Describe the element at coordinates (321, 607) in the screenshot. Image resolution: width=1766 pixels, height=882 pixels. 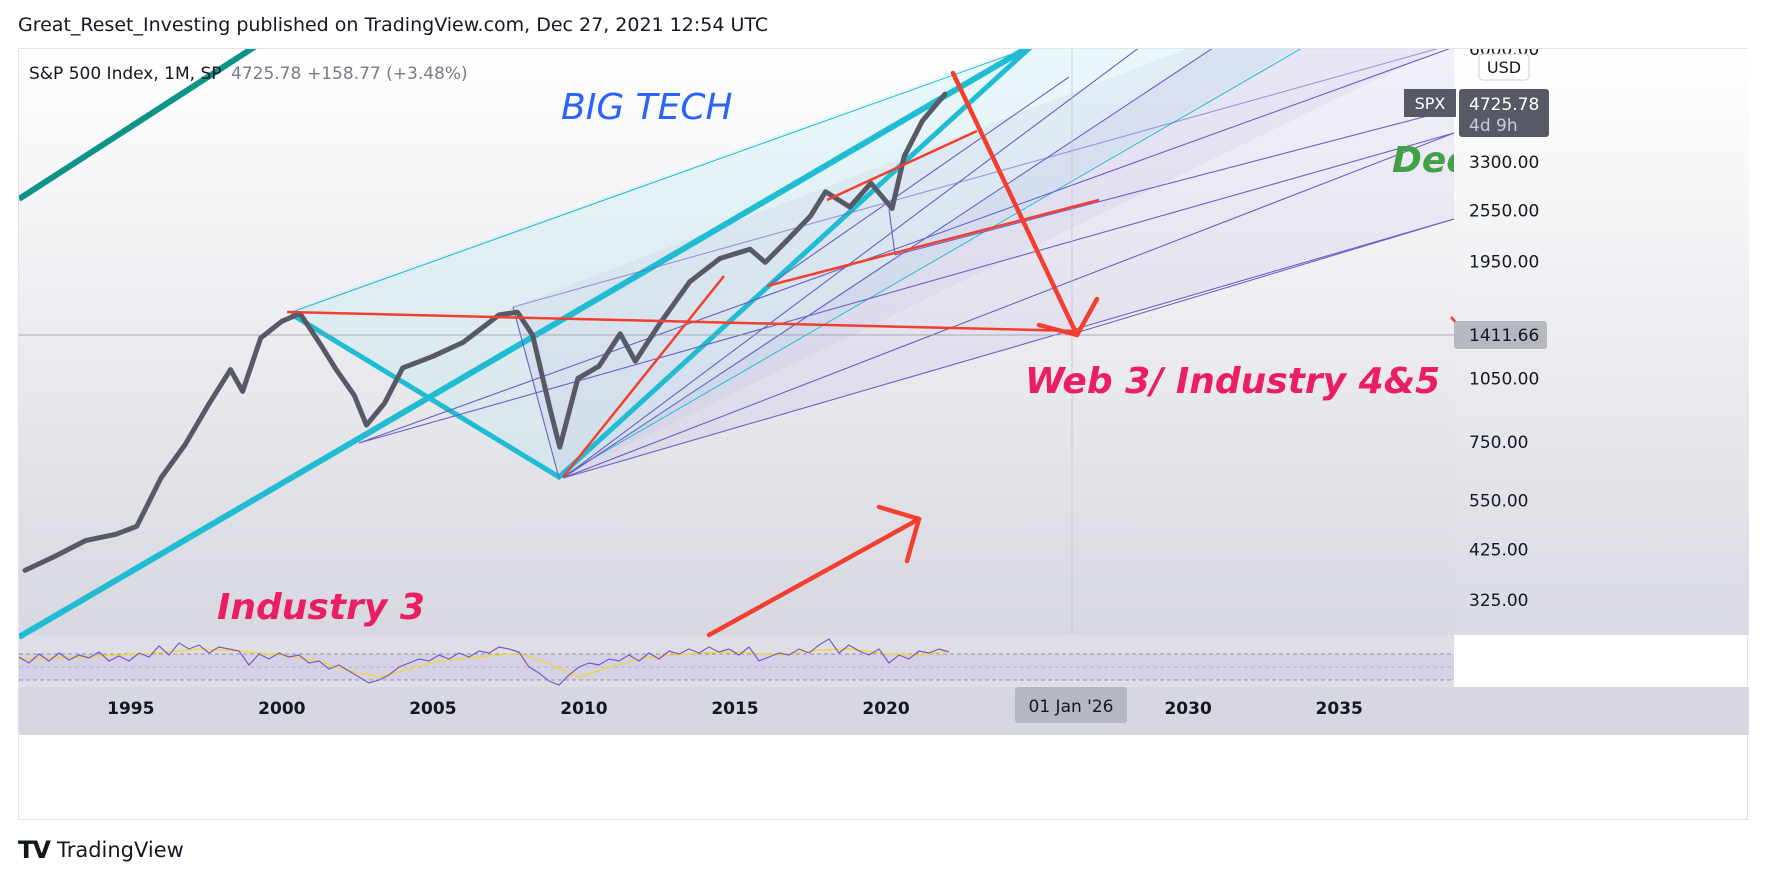
I see `industry3-annotation: Industry 3` at that location.